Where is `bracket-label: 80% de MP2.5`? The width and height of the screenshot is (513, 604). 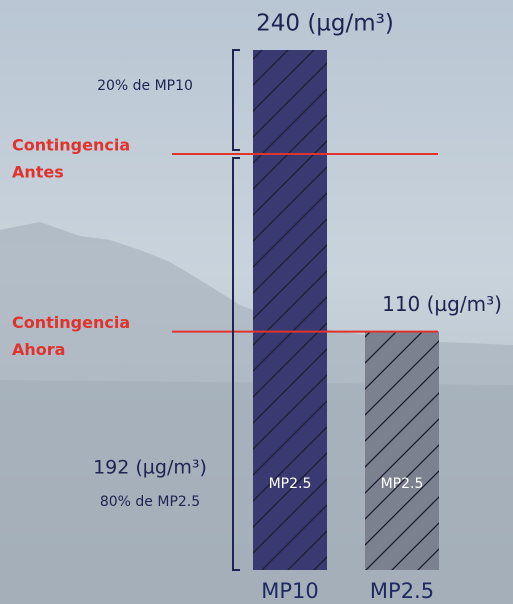 bracket-label: 80% de MP2.5 is located at coordinates (150, 502).